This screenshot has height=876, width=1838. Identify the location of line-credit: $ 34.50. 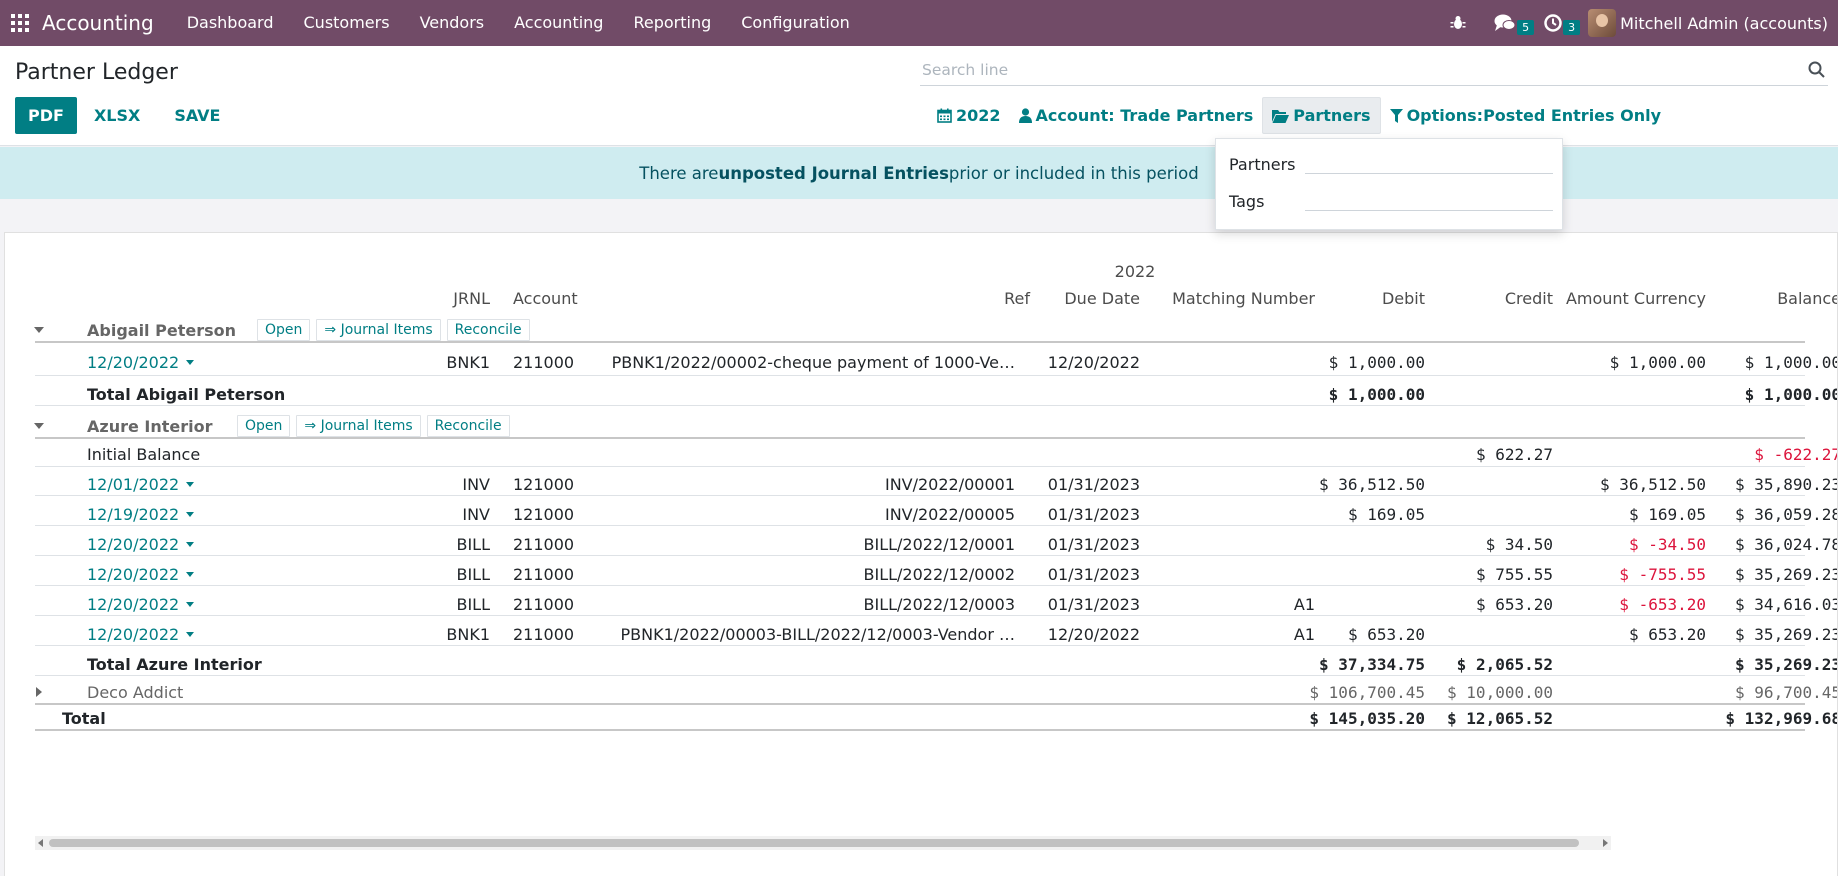
(1519, 544).